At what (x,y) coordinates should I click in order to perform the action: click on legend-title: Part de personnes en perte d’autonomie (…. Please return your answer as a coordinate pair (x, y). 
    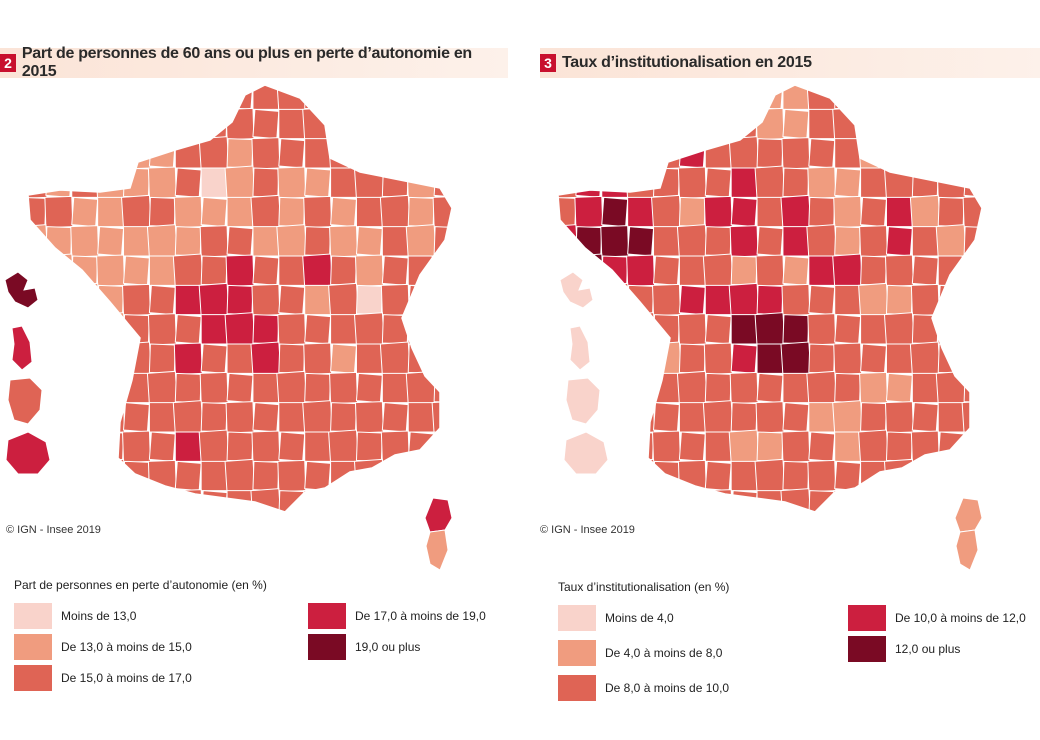
    Looking at the image, I should click on (140, 585).